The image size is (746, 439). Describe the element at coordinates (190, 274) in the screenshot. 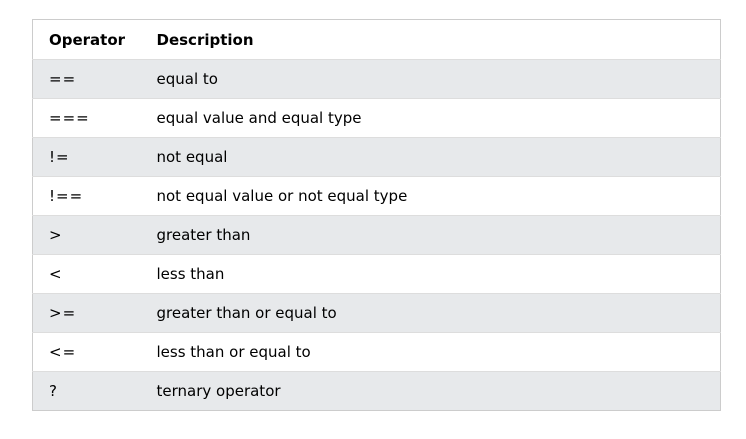

I see `description-cell: less than` at that location.